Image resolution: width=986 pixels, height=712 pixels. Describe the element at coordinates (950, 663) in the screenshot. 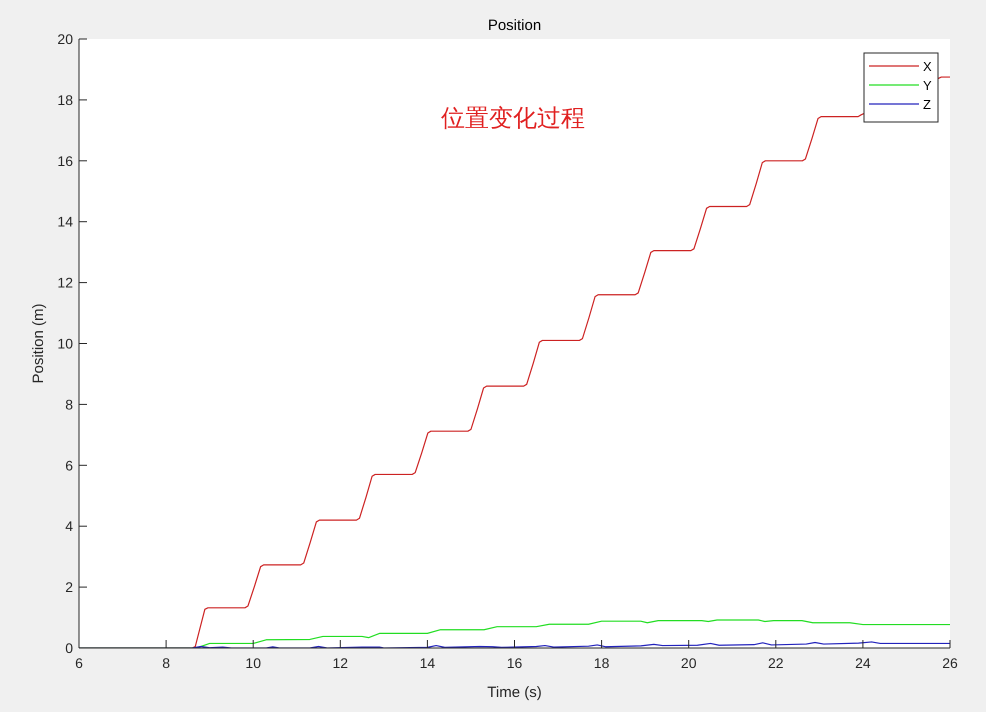

I see `x-tick-label: 26` at that location.